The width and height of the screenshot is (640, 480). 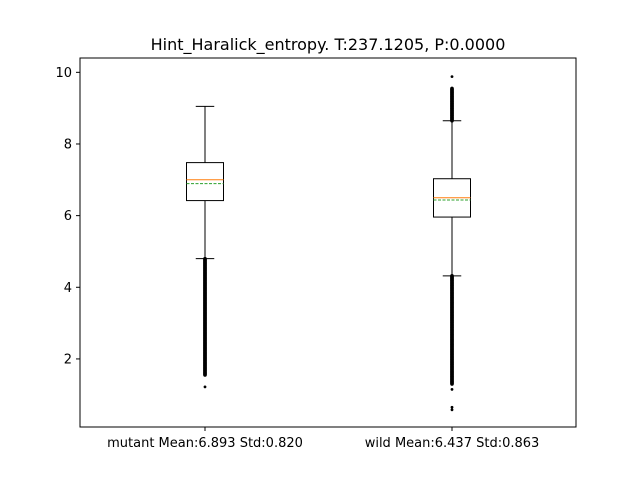 What do you see at coordinates (452, 443) in the screenshot?
I see `x-tick-label: wild Mean:6.437 Std:0.863` at bounding box center [452, 443].